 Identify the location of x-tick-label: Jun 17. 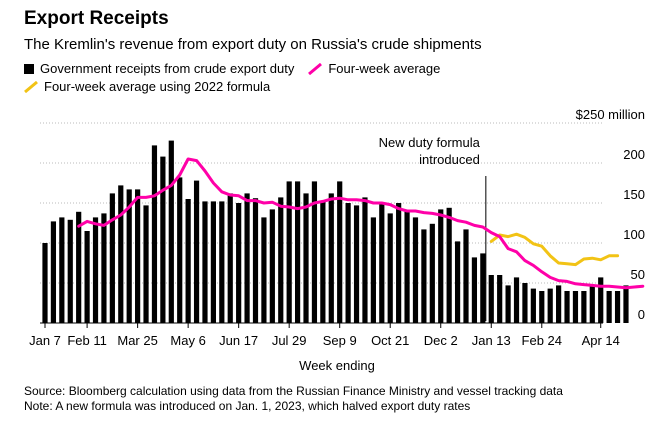
(238, 340).